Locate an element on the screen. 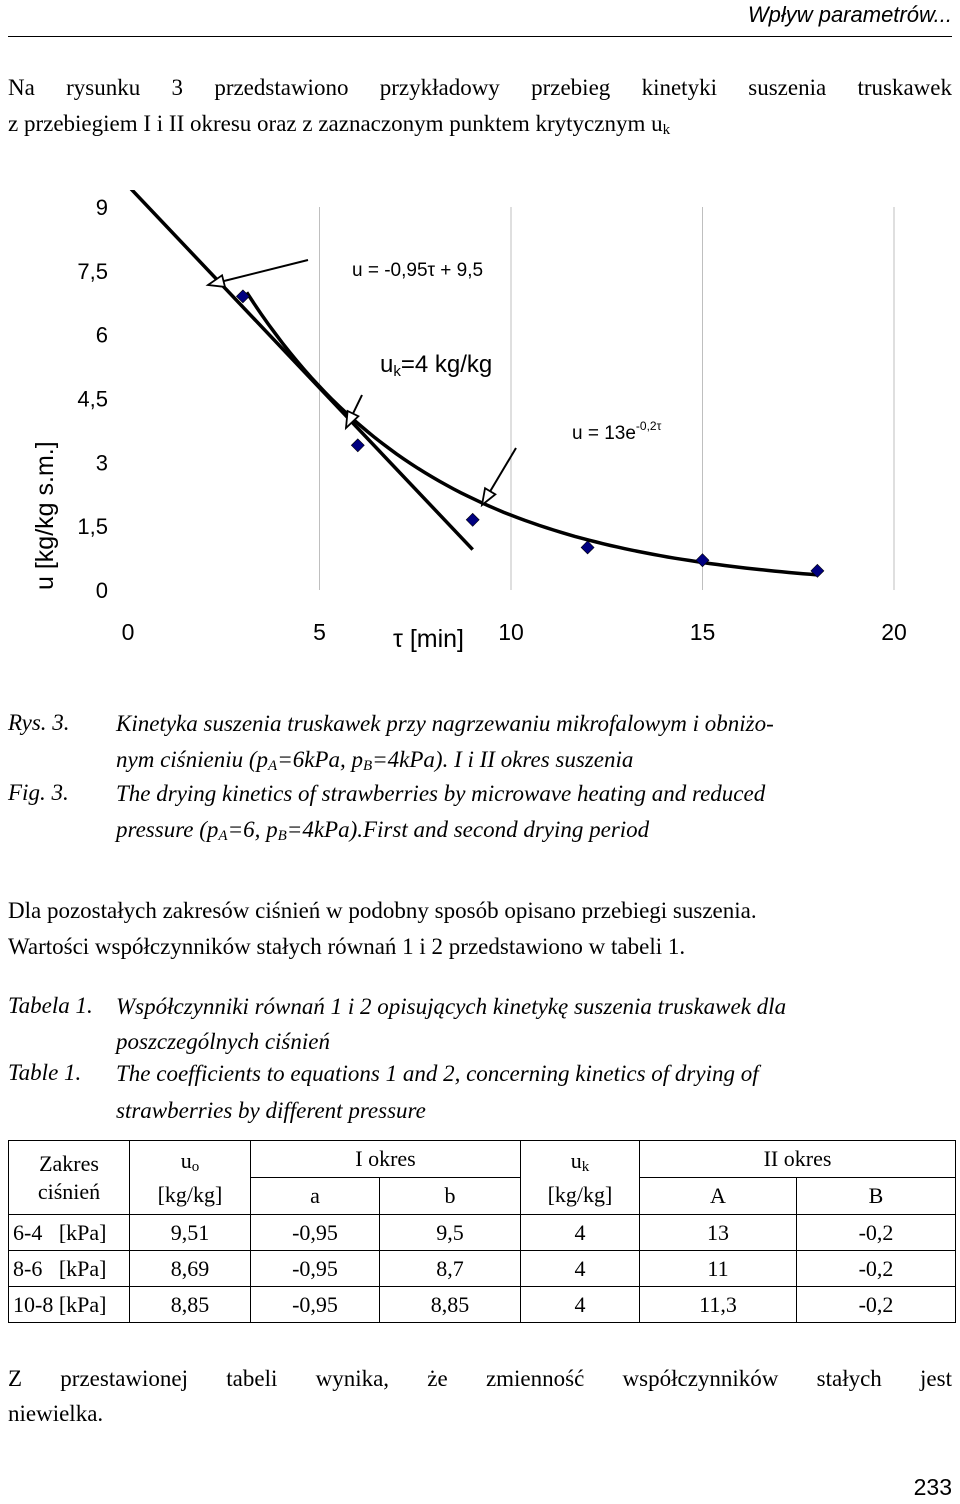 Image resolution: width=960 pixels, height=1504 pixels. critical-point-sub: k is located at coordinates (397, 371).